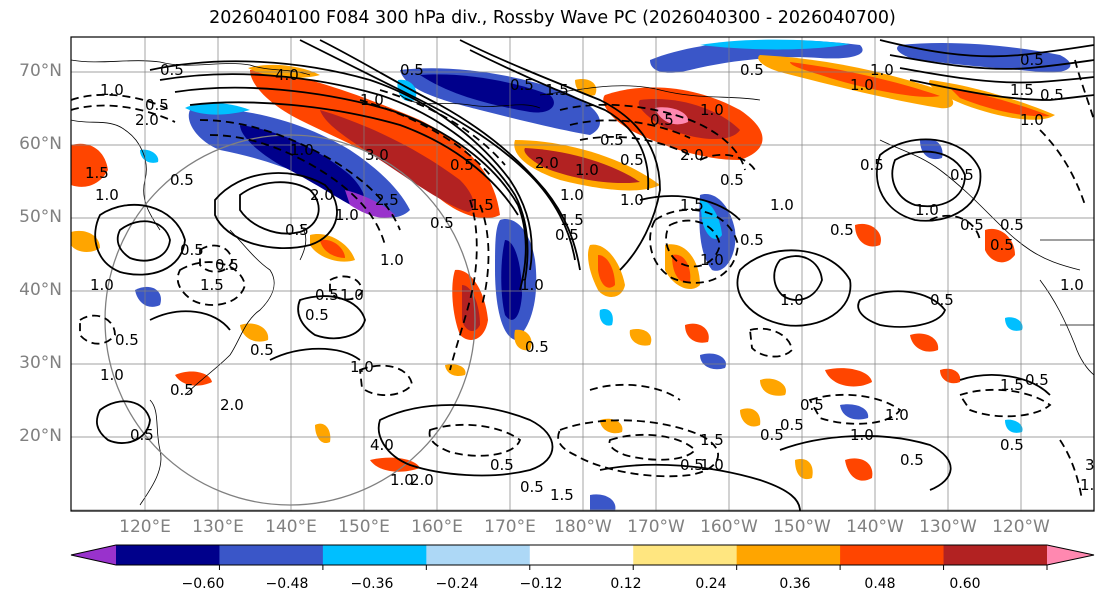 Image resolution: width=1105 pixels, height=604 pixels. I want to click on lon-label: 160°E, so click(437, 527).